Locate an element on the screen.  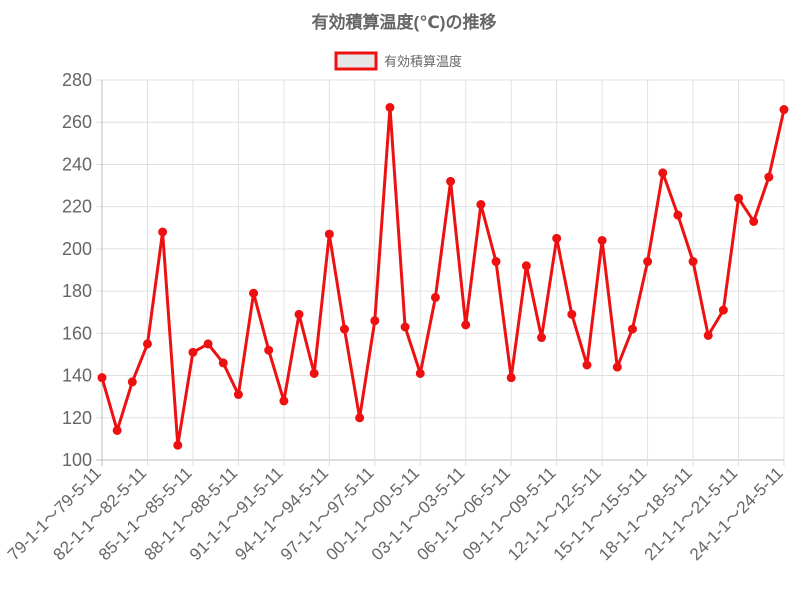
y-tick-label: 240 is located at coordinates (77, 164).